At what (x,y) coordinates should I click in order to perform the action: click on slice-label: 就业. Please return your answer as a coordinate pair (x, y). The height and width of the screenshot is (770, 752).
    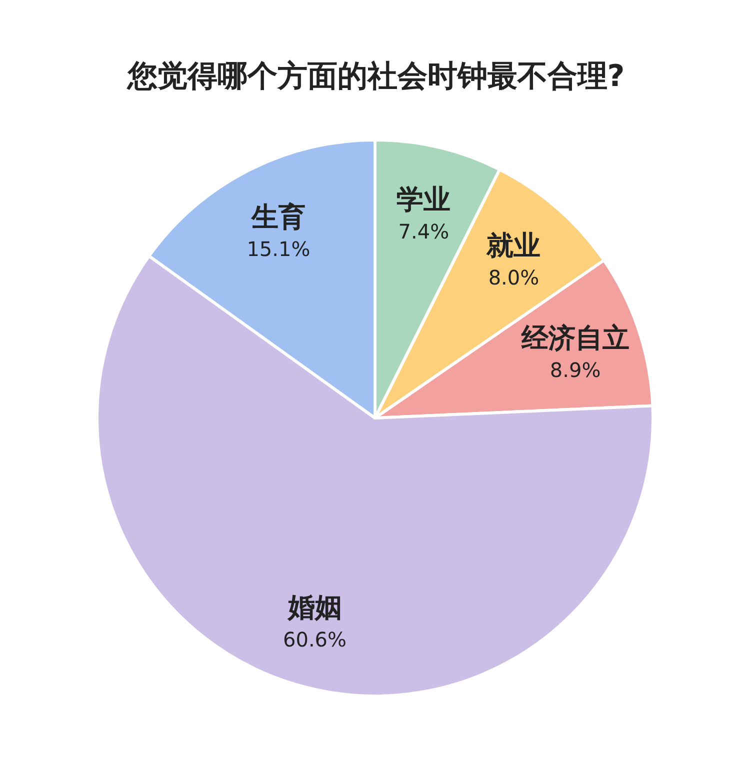
    Looking at the image, I should click on (513, 246).